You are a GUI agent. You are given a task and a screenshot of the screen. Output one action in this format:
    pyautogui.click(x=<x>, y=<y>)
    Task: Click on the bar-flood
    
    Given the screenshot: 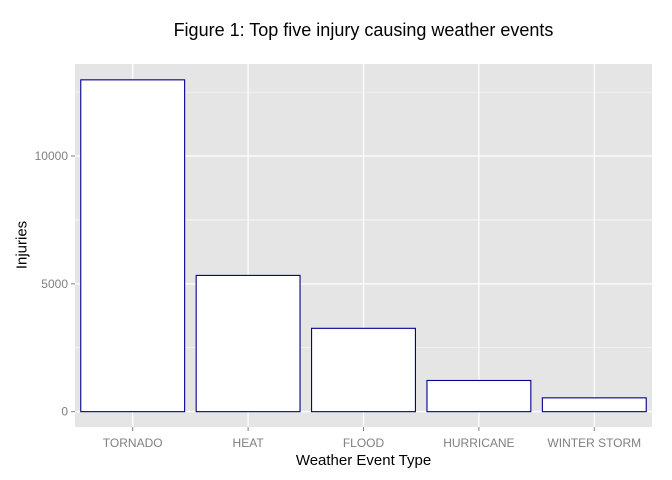 What is the action you would take?
    pyautogui.click(x=363, y=370)
    